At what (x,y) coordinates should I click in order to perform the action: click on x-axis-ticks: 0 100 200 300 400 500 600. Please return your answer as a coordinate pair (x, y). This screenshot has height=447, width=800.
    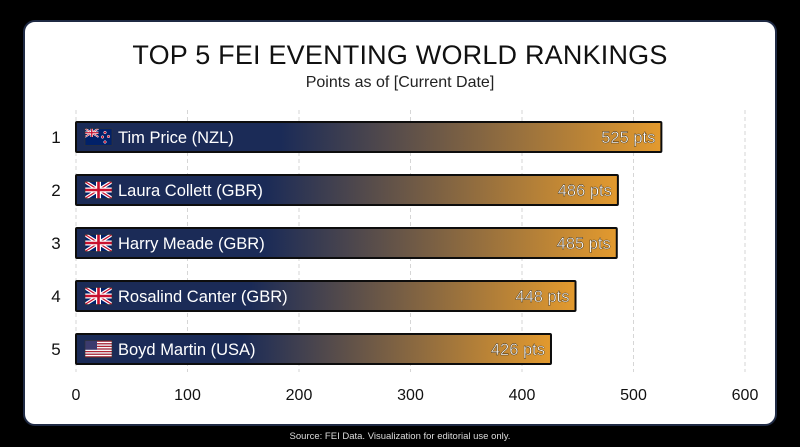
    Looking at the image, I should click on (415, 395).